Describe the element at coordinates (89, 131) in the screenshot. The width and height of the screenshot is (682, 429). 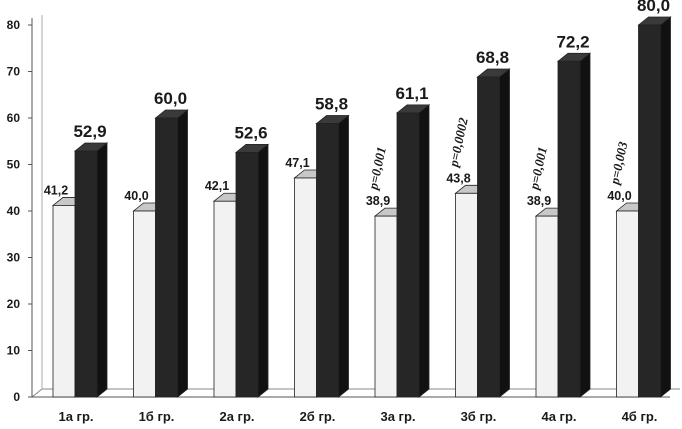
I see `value-label-dark: 52,9` at that location.